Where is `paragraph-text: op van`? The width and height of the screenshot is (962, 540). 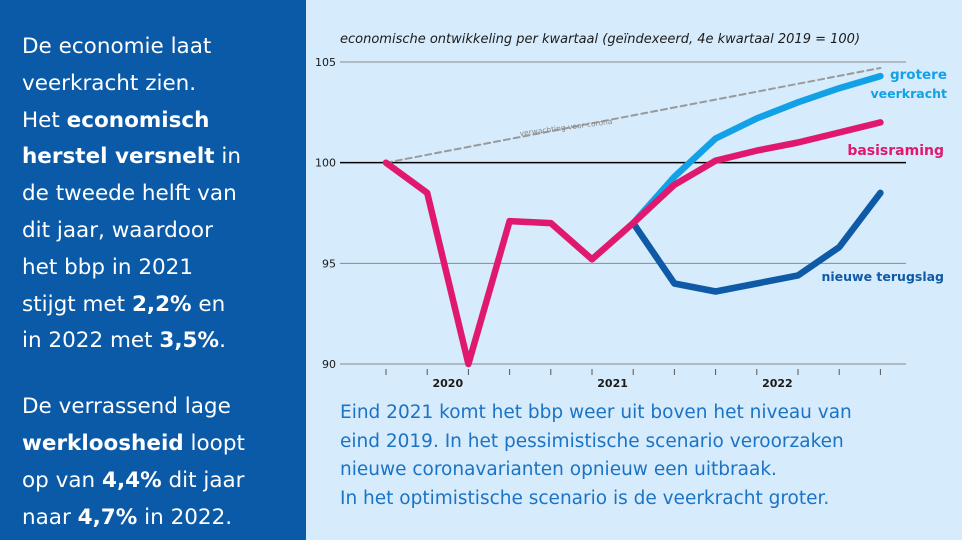
paragraph-text: op van is located at coordinates (62, 480).